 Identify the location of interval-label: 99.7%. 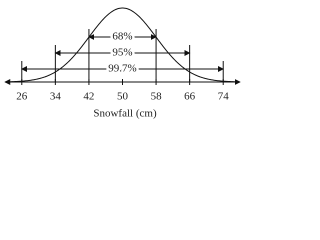
(122, 69).